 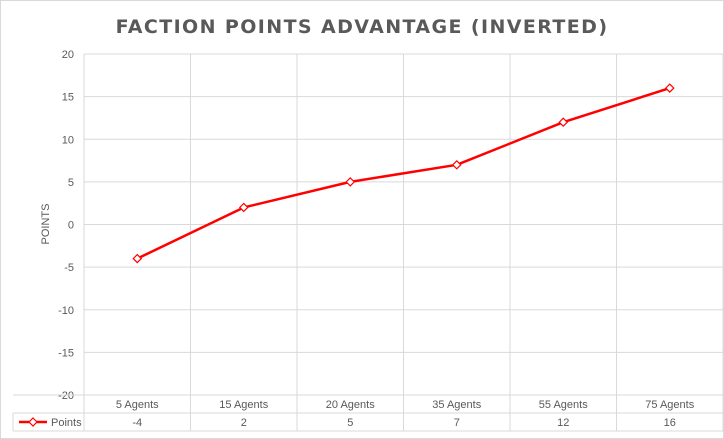 What do you see at coordinates (243, 405) in the screenshot?
I see `x-category-label: 15 Agents` at bounding box center [243, 405].